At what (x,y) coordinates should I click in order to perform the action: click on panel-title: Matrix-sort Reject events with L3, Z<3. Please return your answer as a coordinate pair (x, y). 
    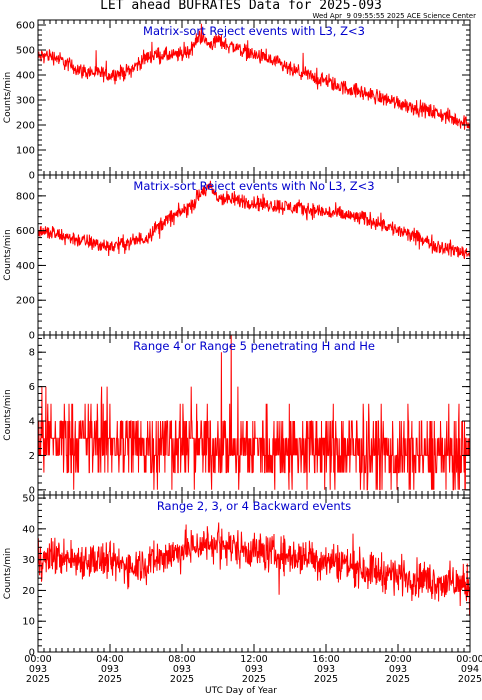
    Looking at the image, I should click on (254, 31).